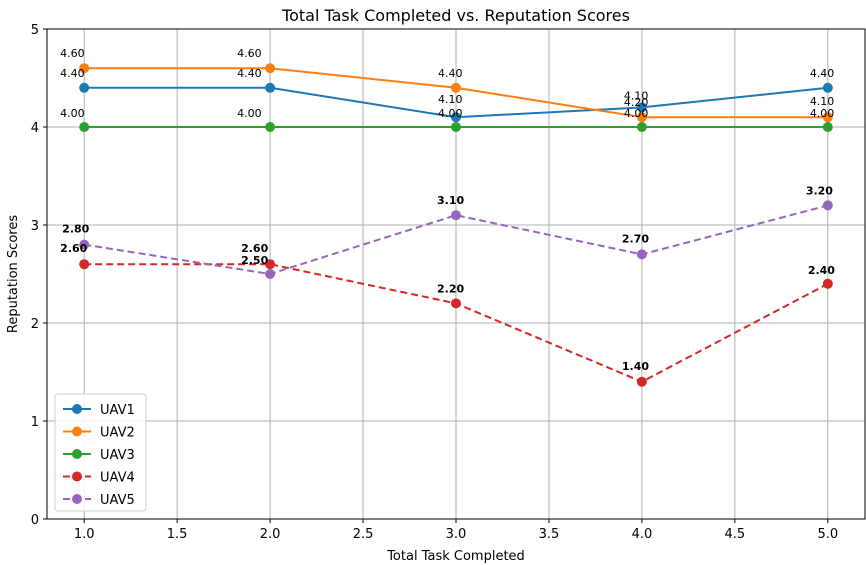  I want to click on series-uav1, so click(456, 102).